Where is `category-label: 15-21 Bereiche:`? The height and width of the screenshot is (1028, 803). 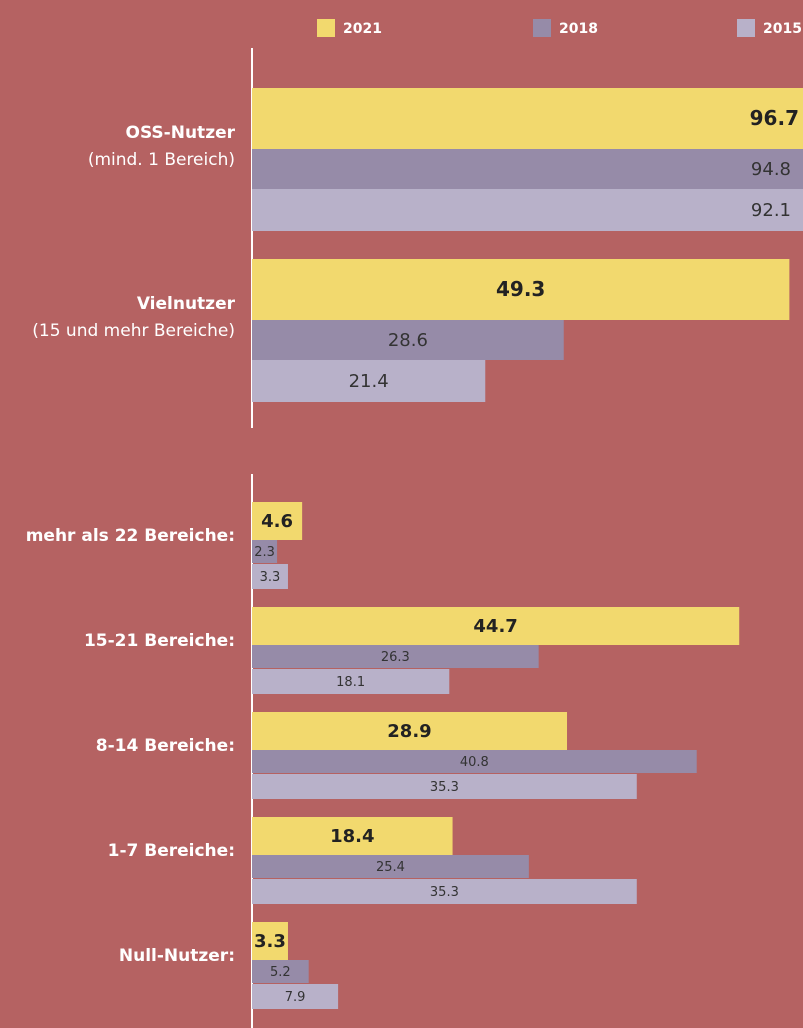
category-label: 15-21 Bereiche: is located at coordinates (159, 641).